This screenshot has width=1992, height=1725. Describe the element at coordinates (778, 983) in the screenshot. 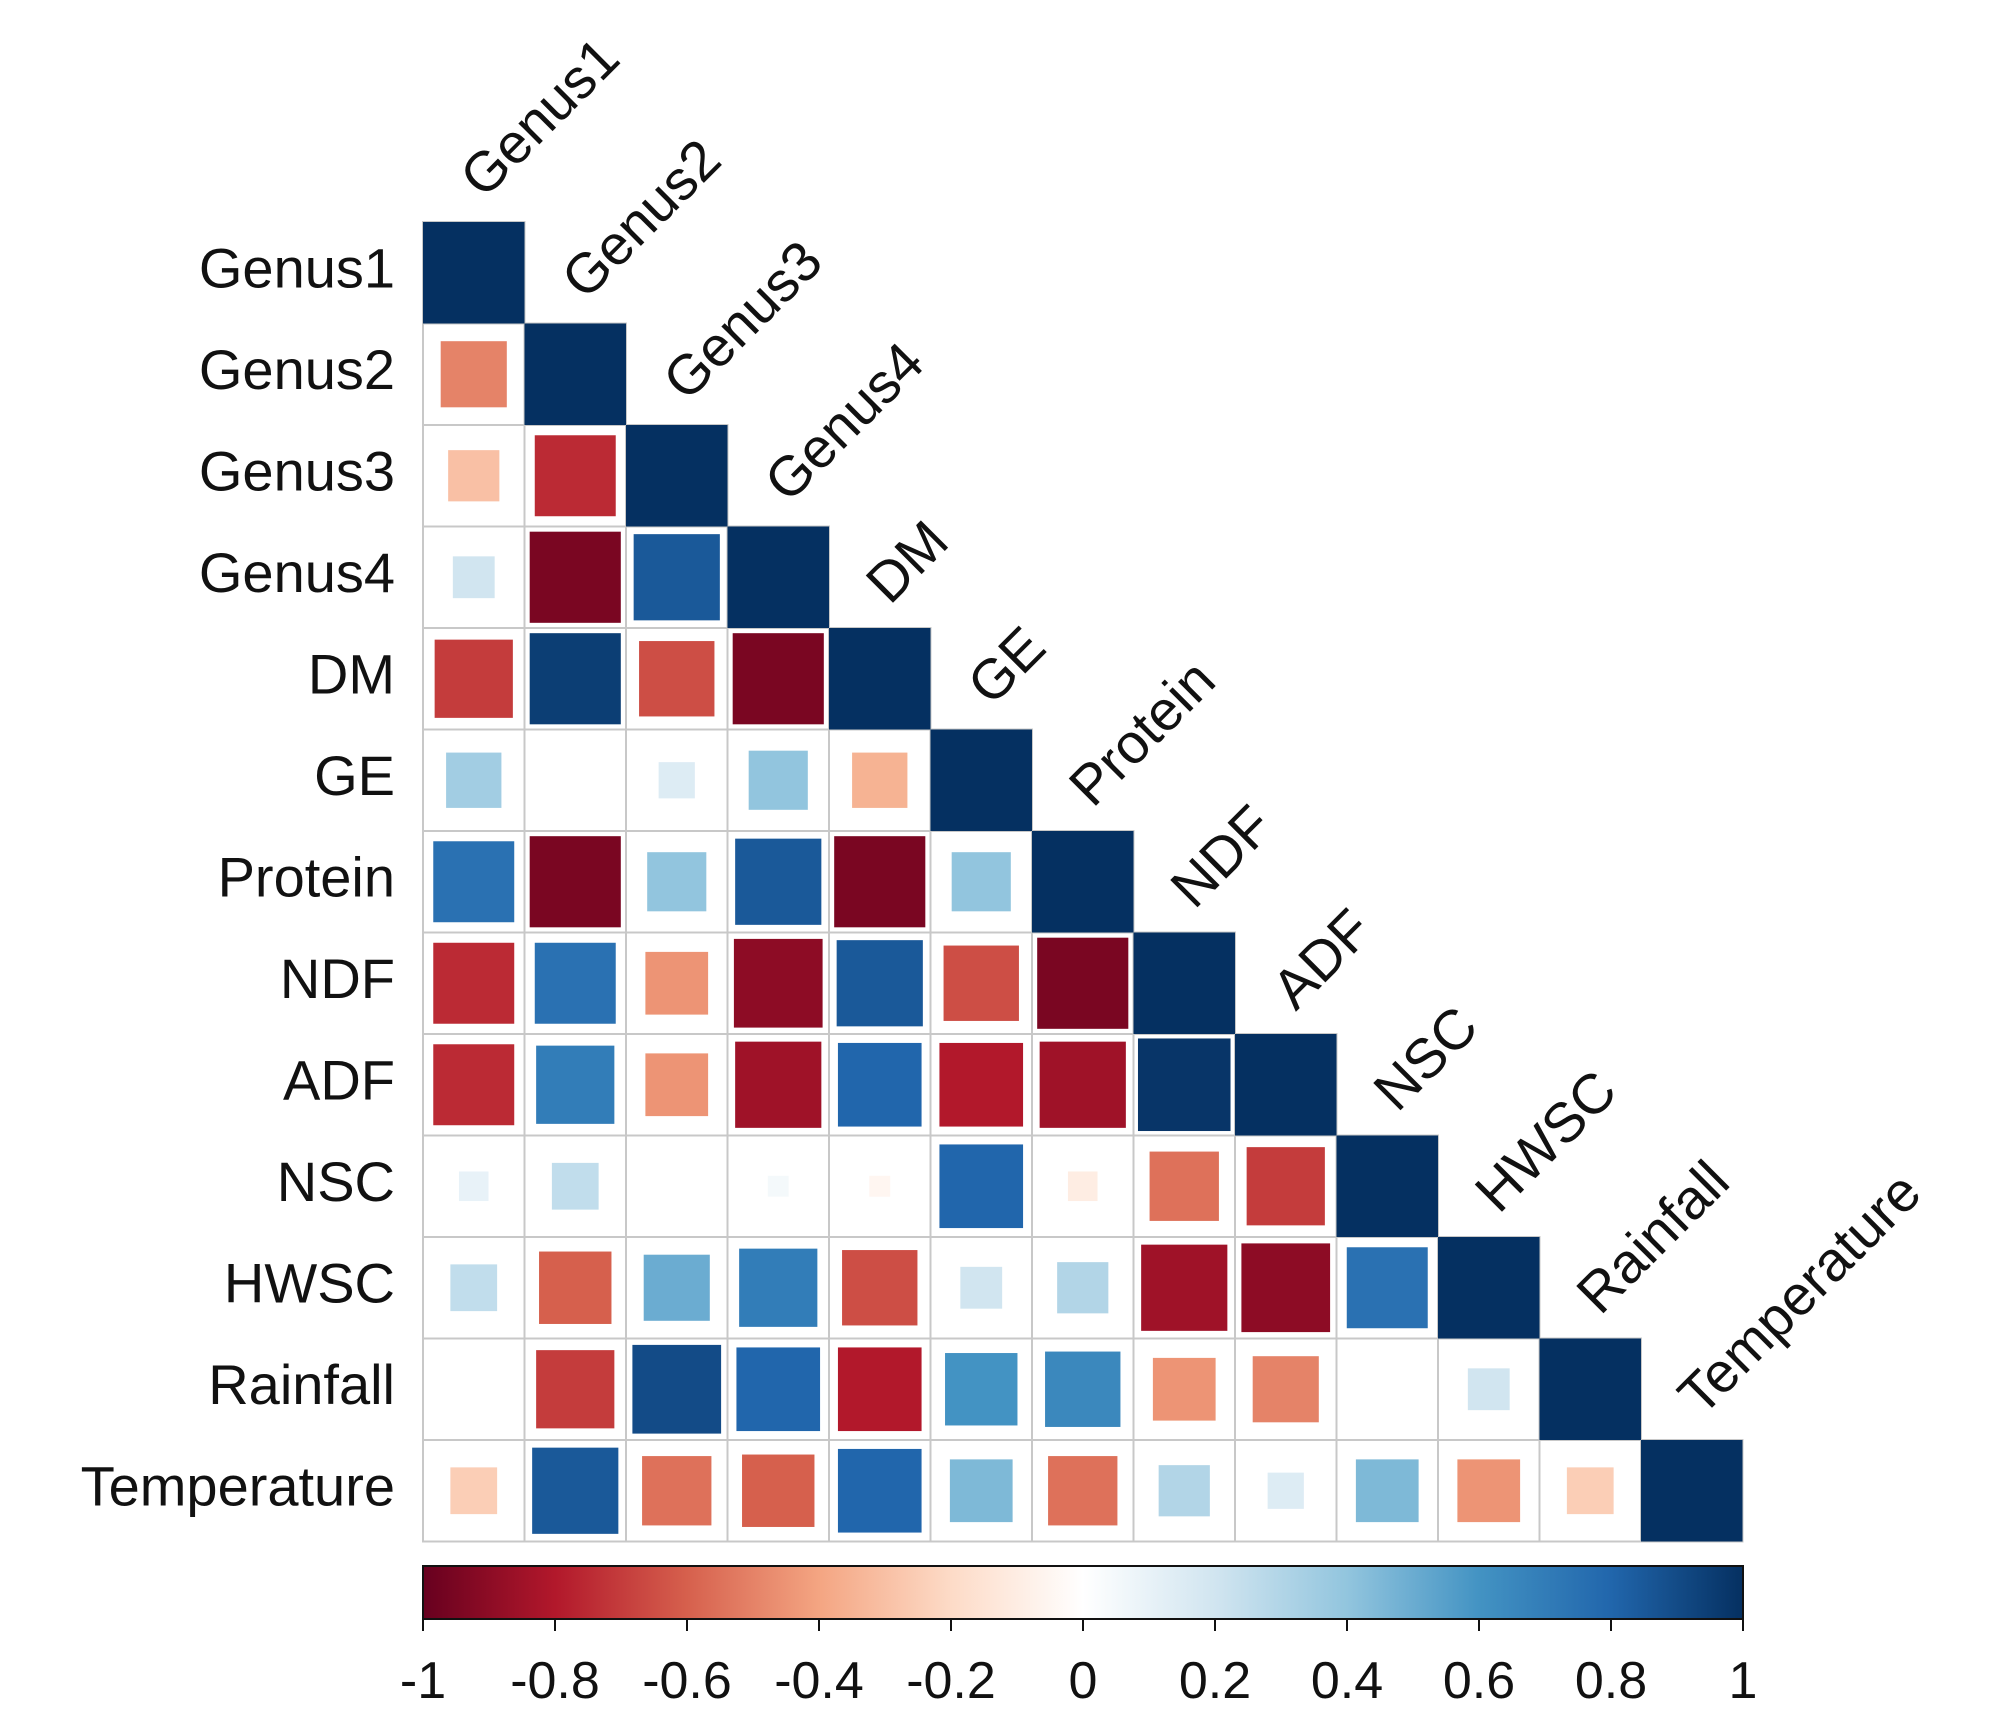

I see `cell-ndf-genus4` at that location.